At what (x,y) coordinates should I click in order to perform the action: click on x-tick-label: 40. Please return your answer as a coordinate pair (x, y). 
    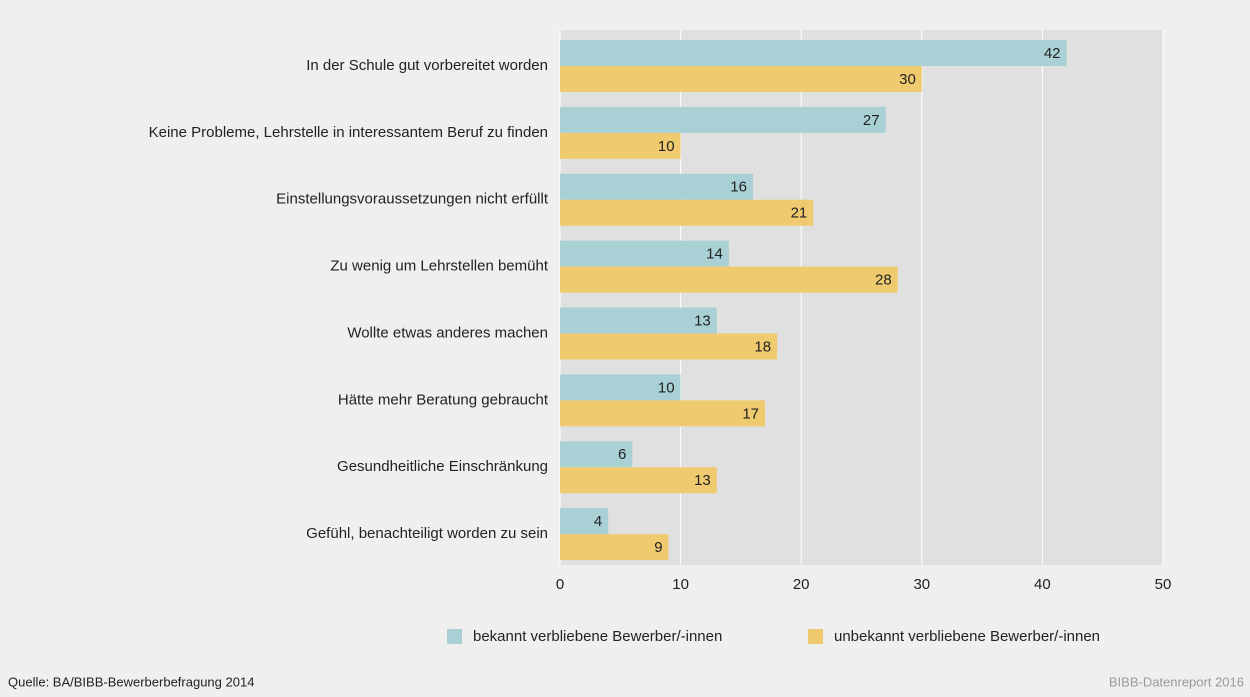
    Looking at the image, I should click on (1042, 584).